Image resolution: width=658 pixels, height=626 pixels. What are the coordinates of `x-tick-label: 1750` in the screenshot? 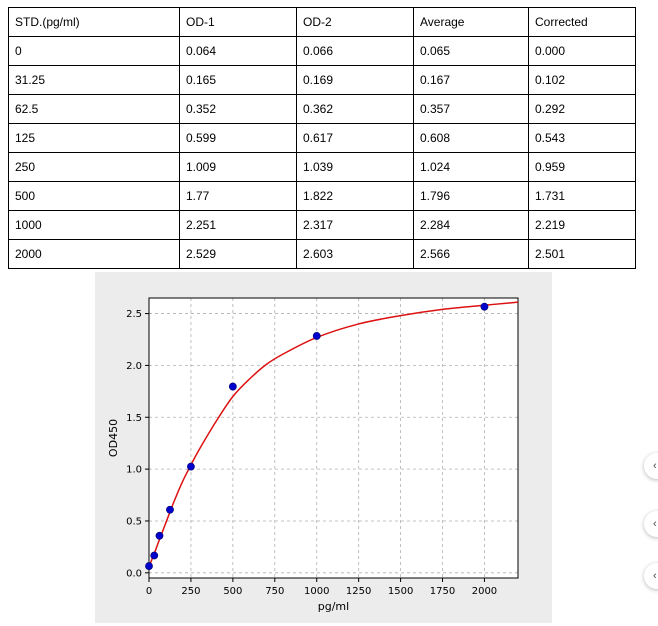 It's located at (442, 591).